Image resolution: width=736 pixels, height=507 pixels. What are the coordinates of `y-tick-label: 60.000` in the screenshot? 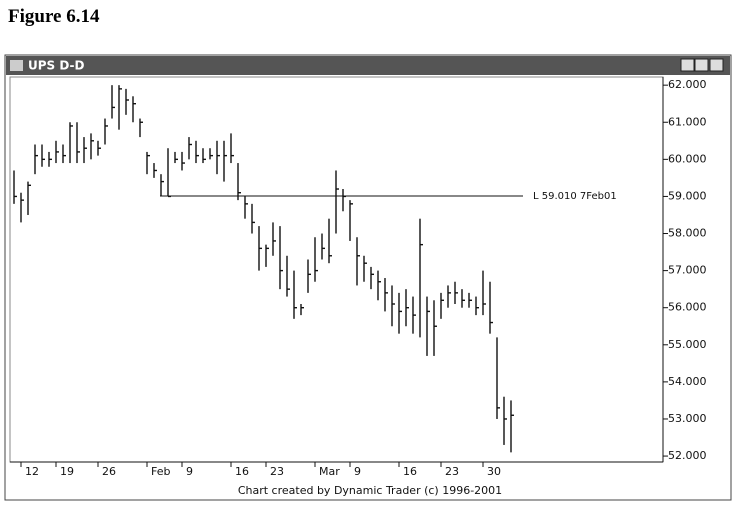 It's located at (687, 158).